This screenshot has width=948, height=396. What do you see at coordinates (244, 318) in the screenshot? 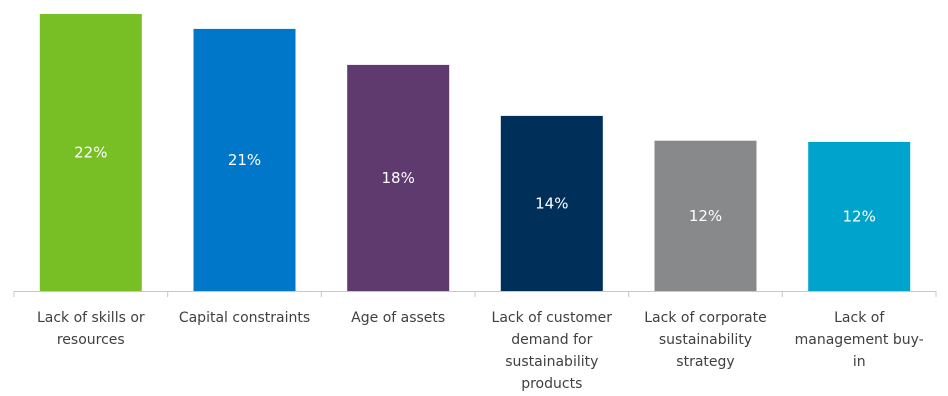
I see `category-label-2: Capital constraints` at bounding box center [244, 318].